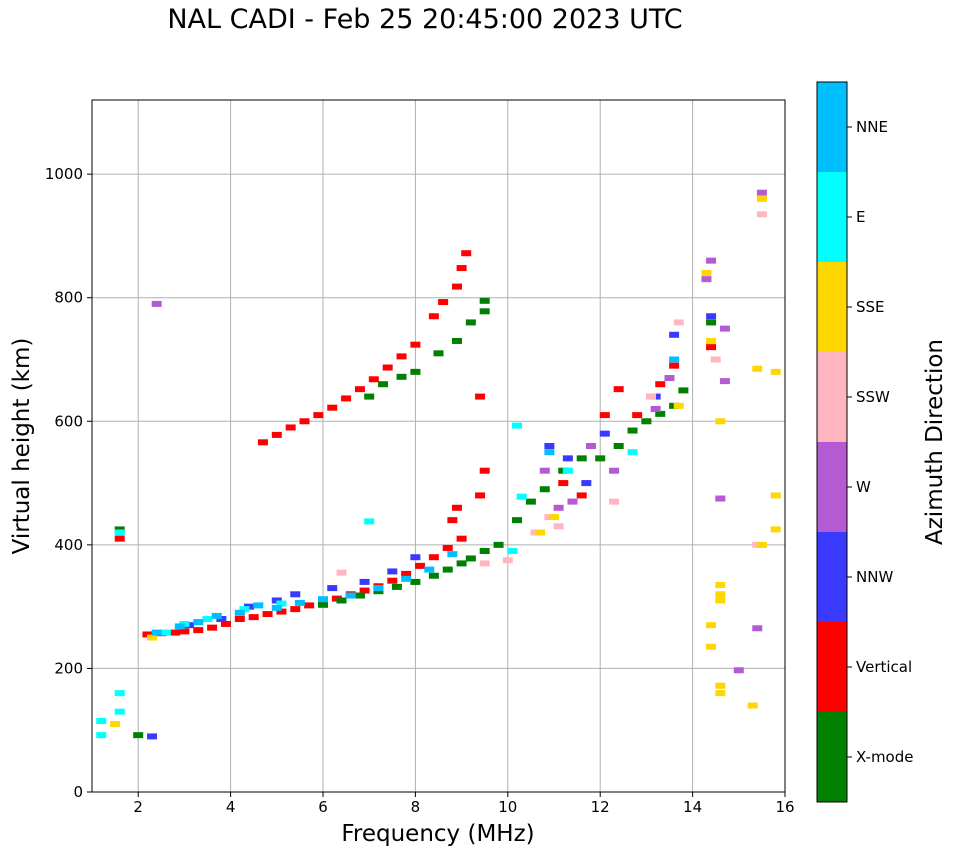  What do you see at coordinates (323, 807) in the screenshot?
I see `x-tick-label: 6` at bounding box center [323, 807].